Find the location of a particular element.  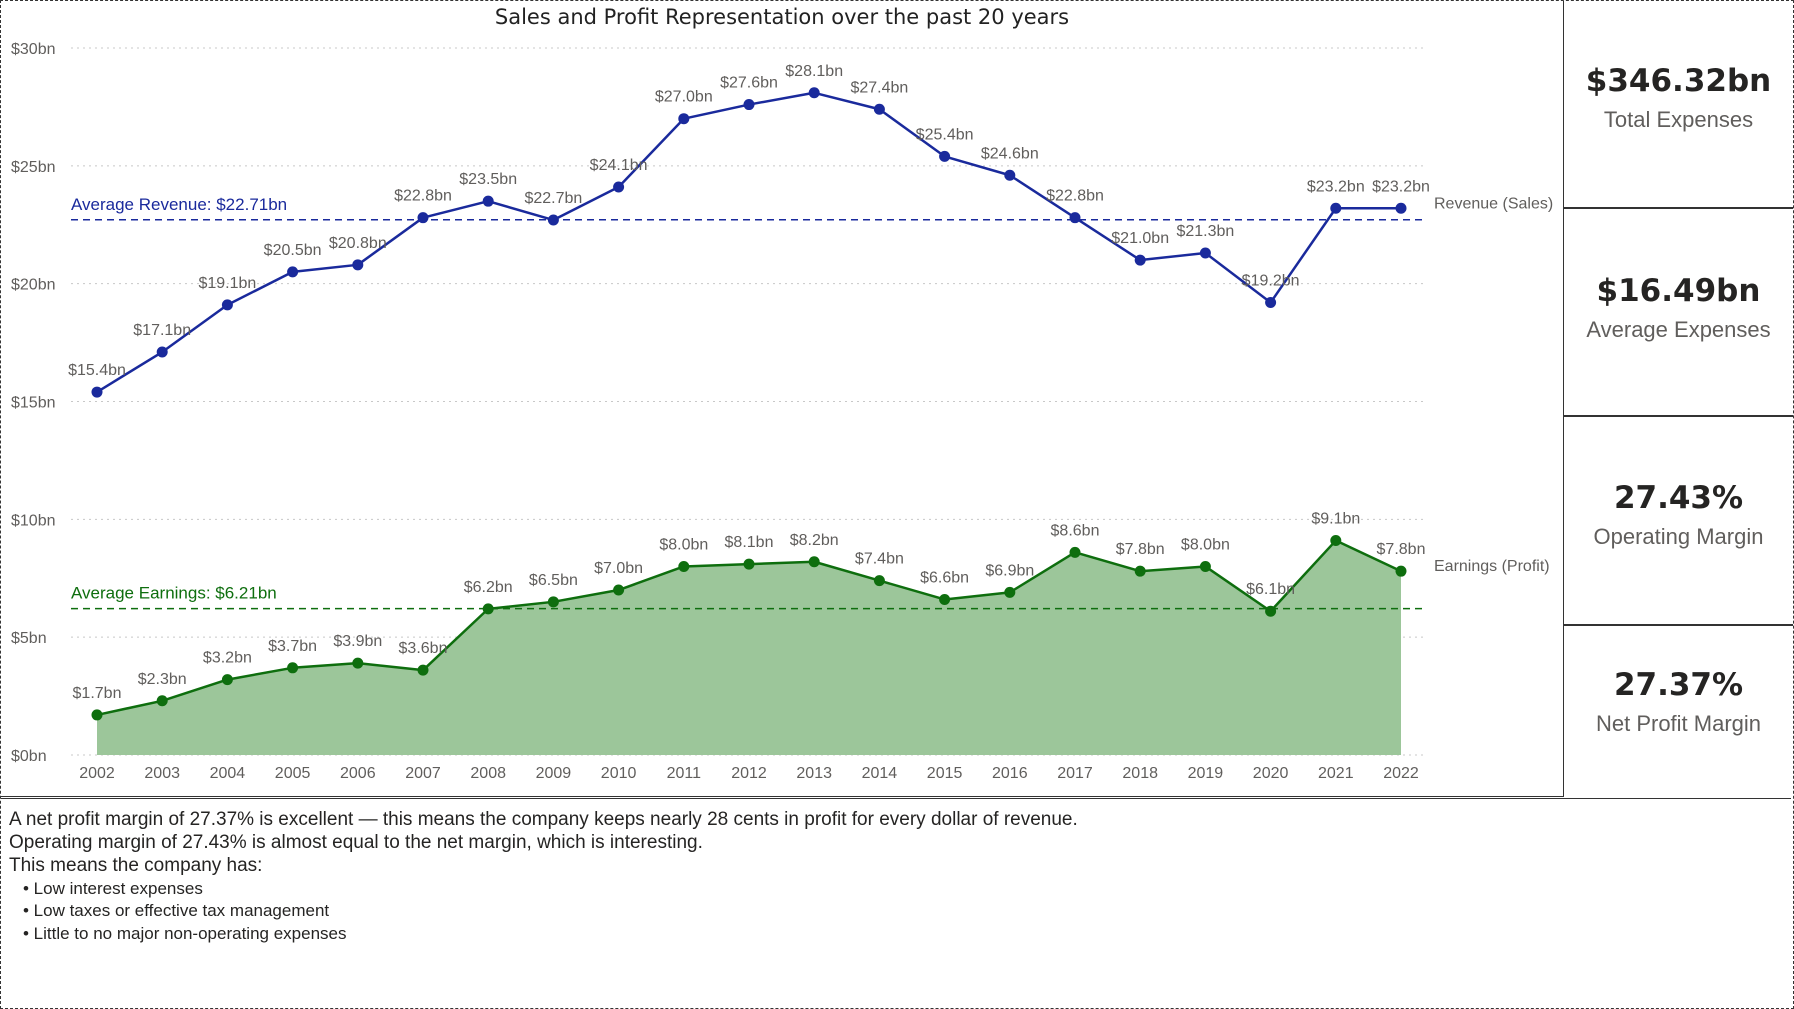

y-tick-label: $0bn is located at coordinates (29, 756).